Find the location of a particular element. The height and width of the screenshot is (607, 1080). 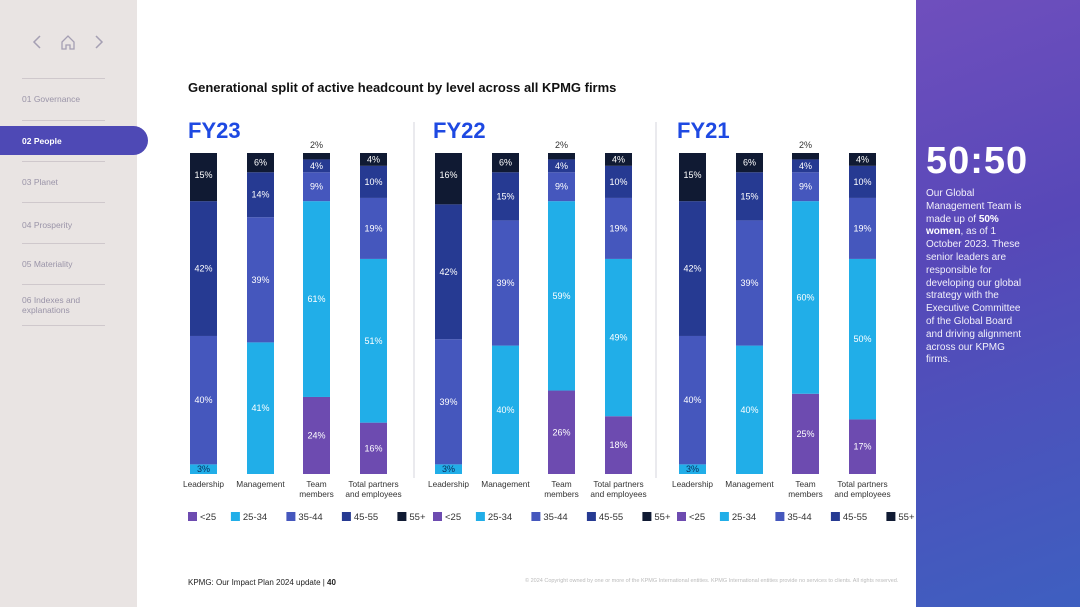

sidebar-item-governance: 01 Governance is located at coordinates (51, 99).